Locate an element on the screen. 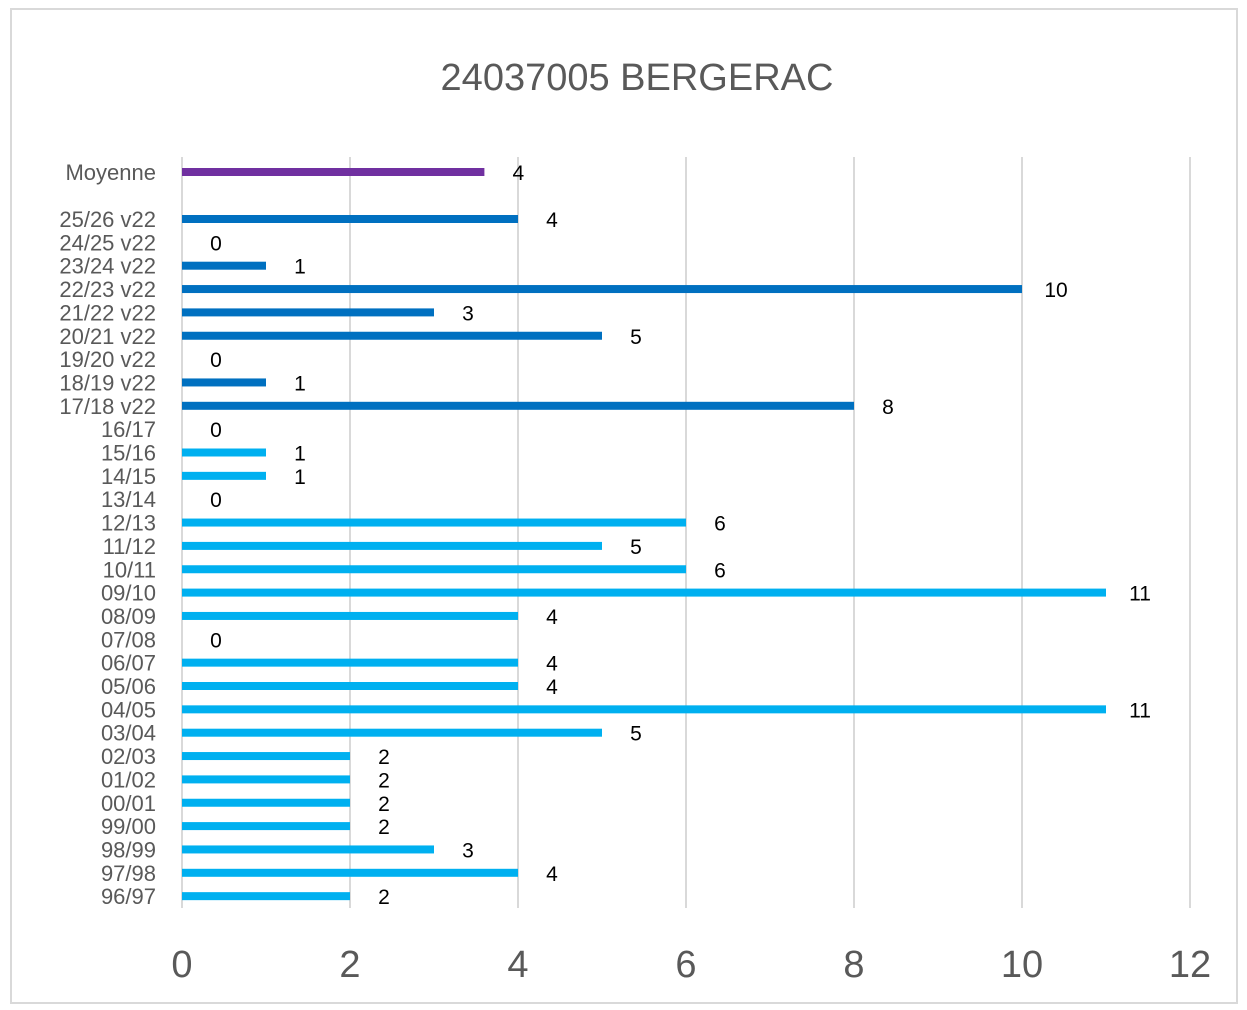  category-label: 97/98 is located at coordinates (128, 873).